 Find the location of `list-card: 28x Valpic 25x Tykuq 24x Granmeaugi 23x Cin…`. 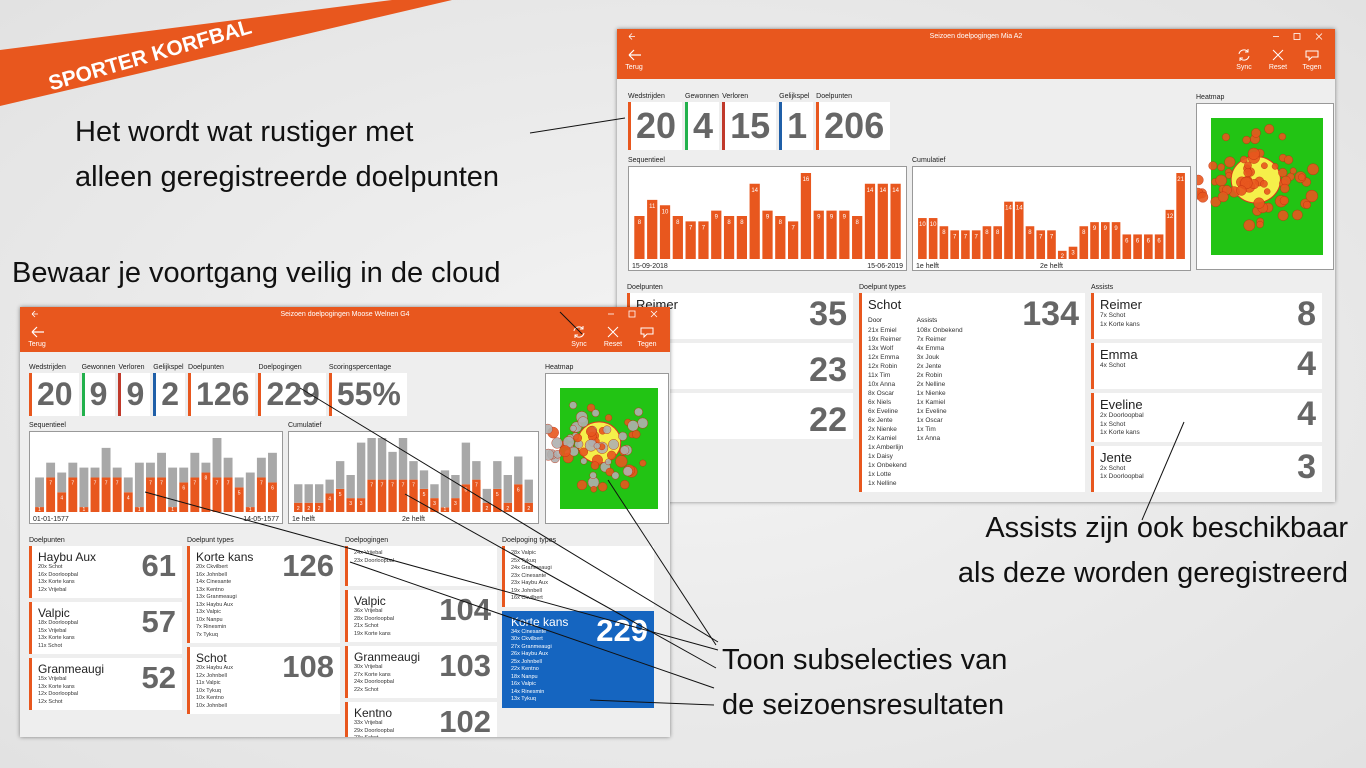

list-card: 28x Valpic 25x Tykuq 24x Granmeaugi 23x Cin… is located at coordinates (578, 576).